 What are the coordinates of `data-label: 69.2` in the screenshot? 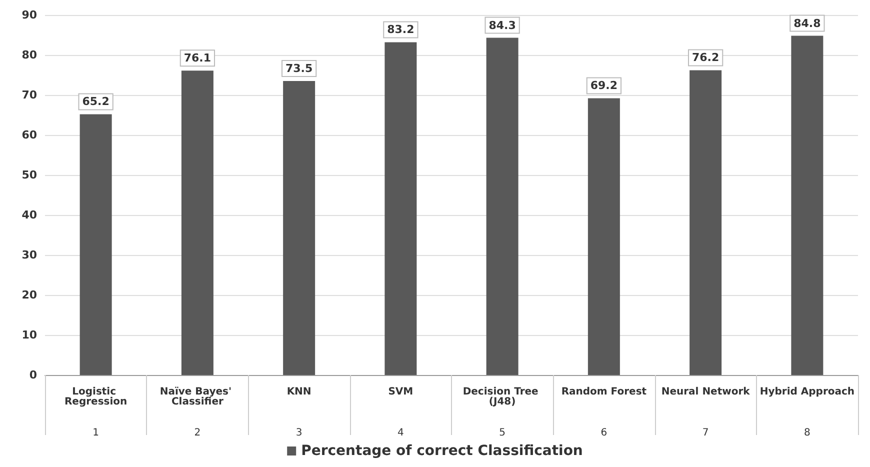 It's located at (604, 85).